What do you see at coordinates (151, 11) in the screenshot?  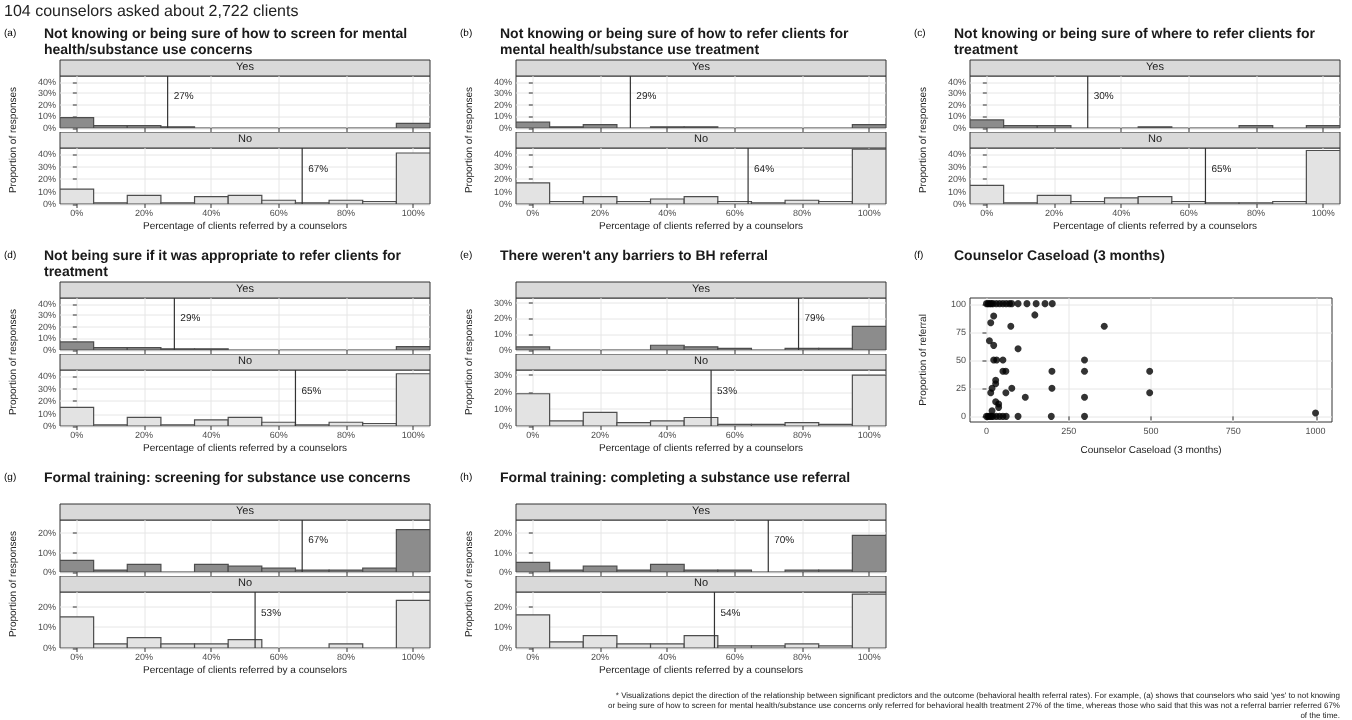 I see `text: 104 counselors asked about 2,722 clients` at bounding box center [151, 11].